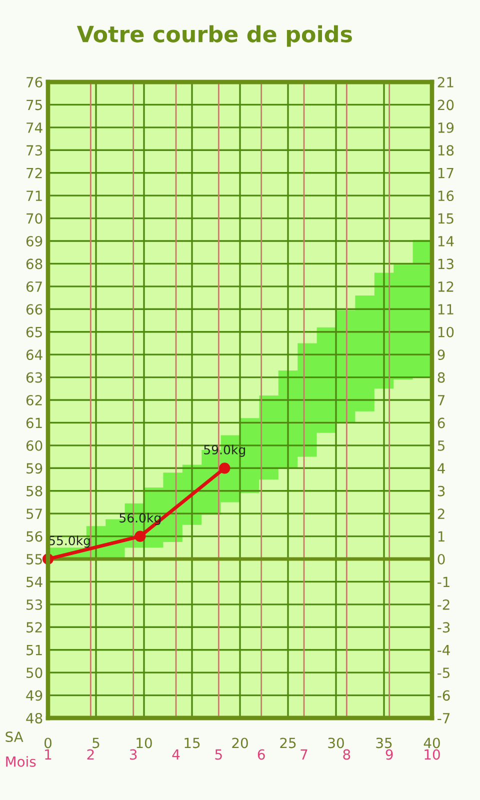 The height and width of the screenshot is (800, 480). Describe the element at coordinates (214, 36) in the screenshot. I see `chart-title: Votre courbe de poids` at that location.